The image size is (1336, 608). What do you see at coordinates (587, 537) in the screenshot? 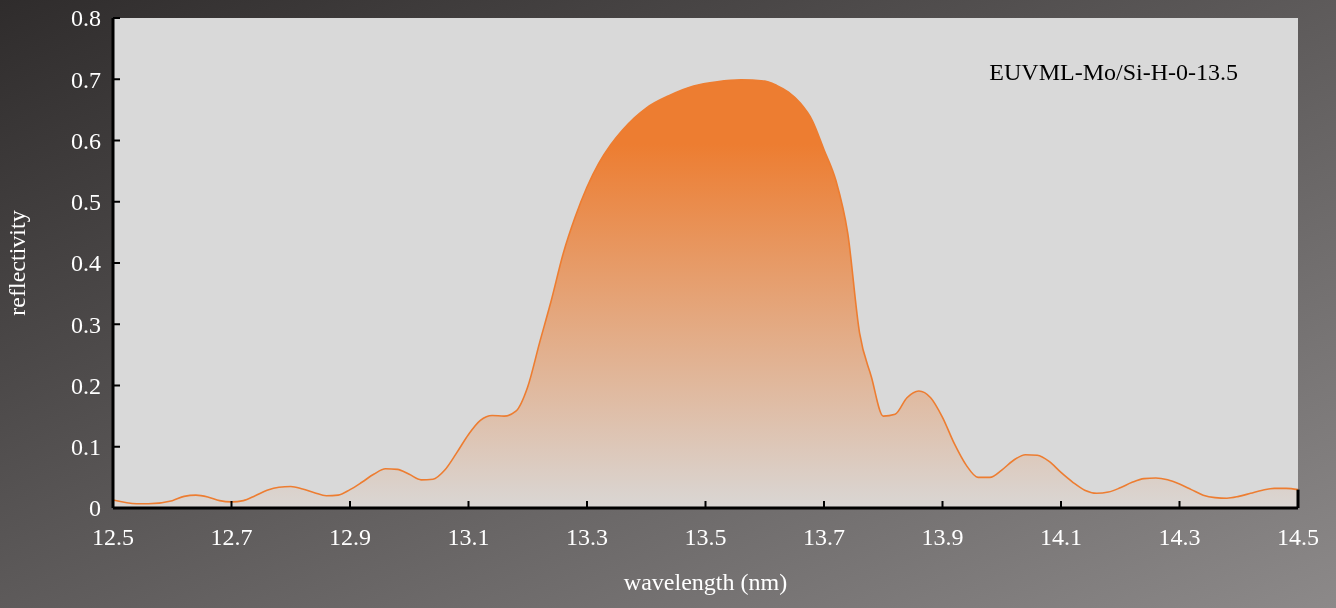
I see `x-tick-label: 13.3` at bounding box center [587, 537].